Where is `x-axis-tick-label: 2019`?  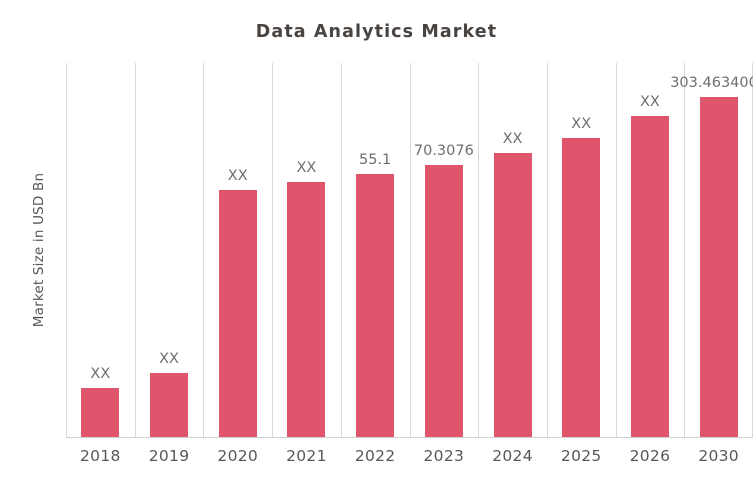 x-axis-tick-label: 2019 is located at coordinates (169, 456).